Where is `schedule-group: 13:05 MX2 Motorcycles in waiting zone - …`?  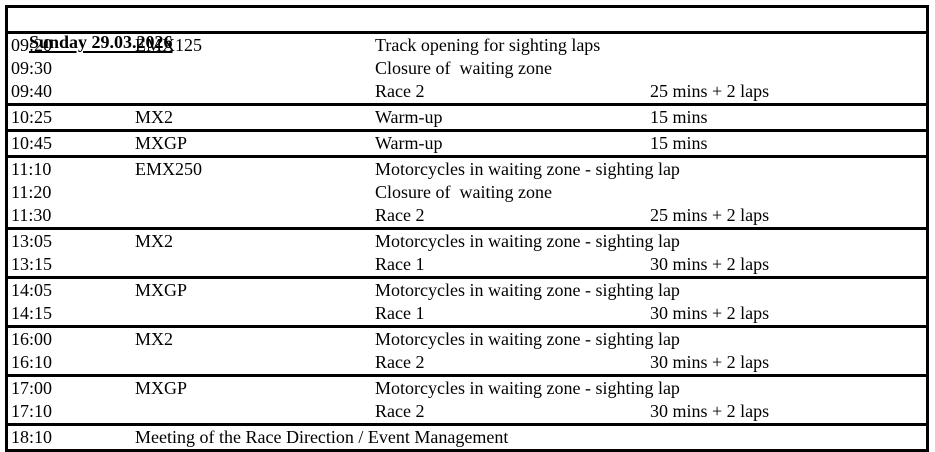 schedule-group: 13:05 MX2 Motorcycles in waiting zone - … is located at coordinates (467, 251).